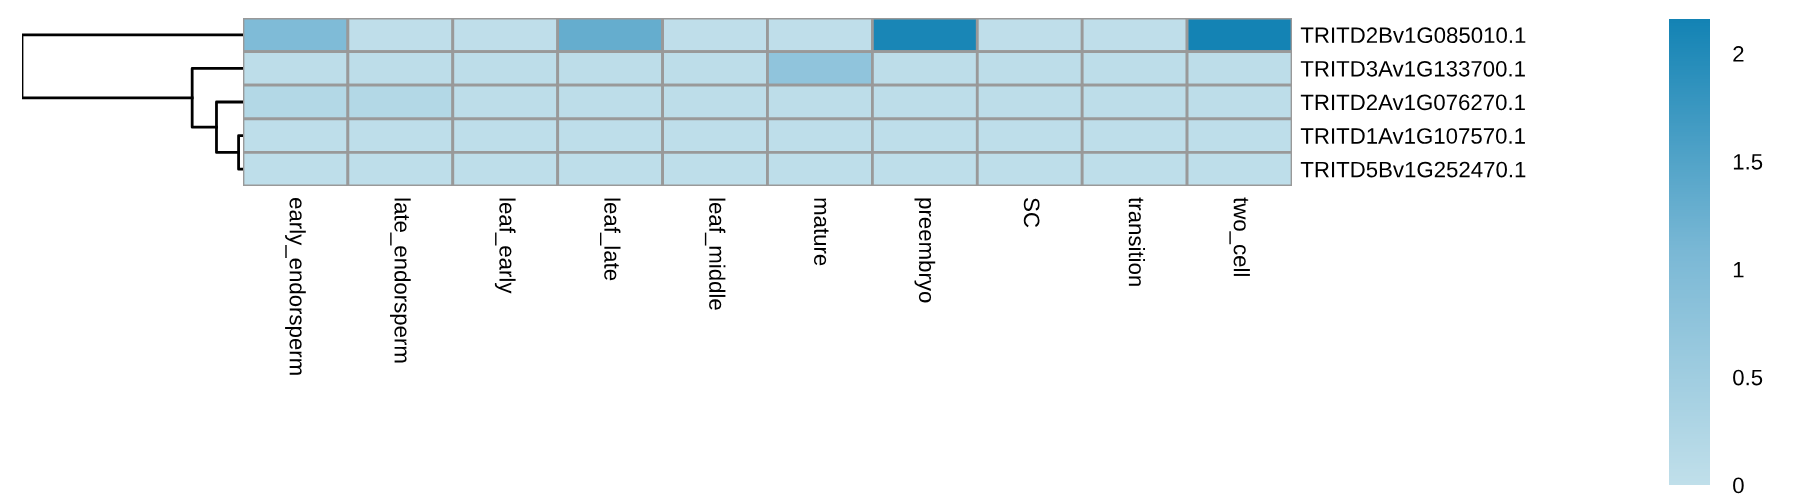 The image size is (1795, 499). I want to click on x-tick-label: leaf_late, so click(610, 239).